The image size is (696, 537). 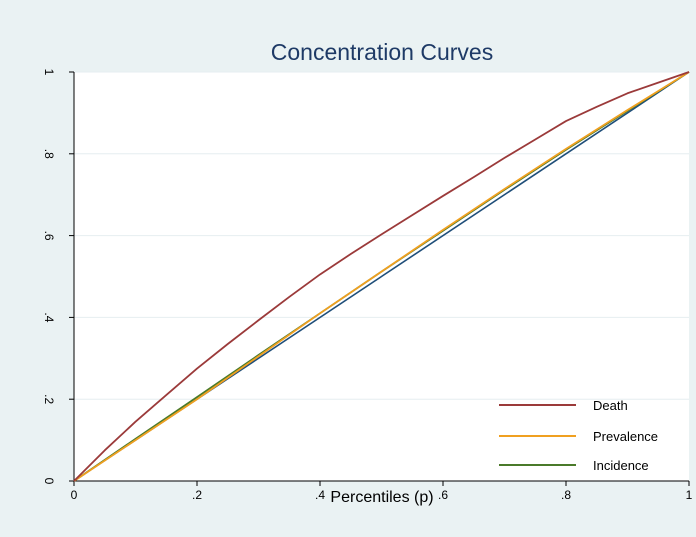 What do you see at coordinates (49, 236) in the screenshot?
I see `y-tick-label: .6` at bounding box center [49, 236].